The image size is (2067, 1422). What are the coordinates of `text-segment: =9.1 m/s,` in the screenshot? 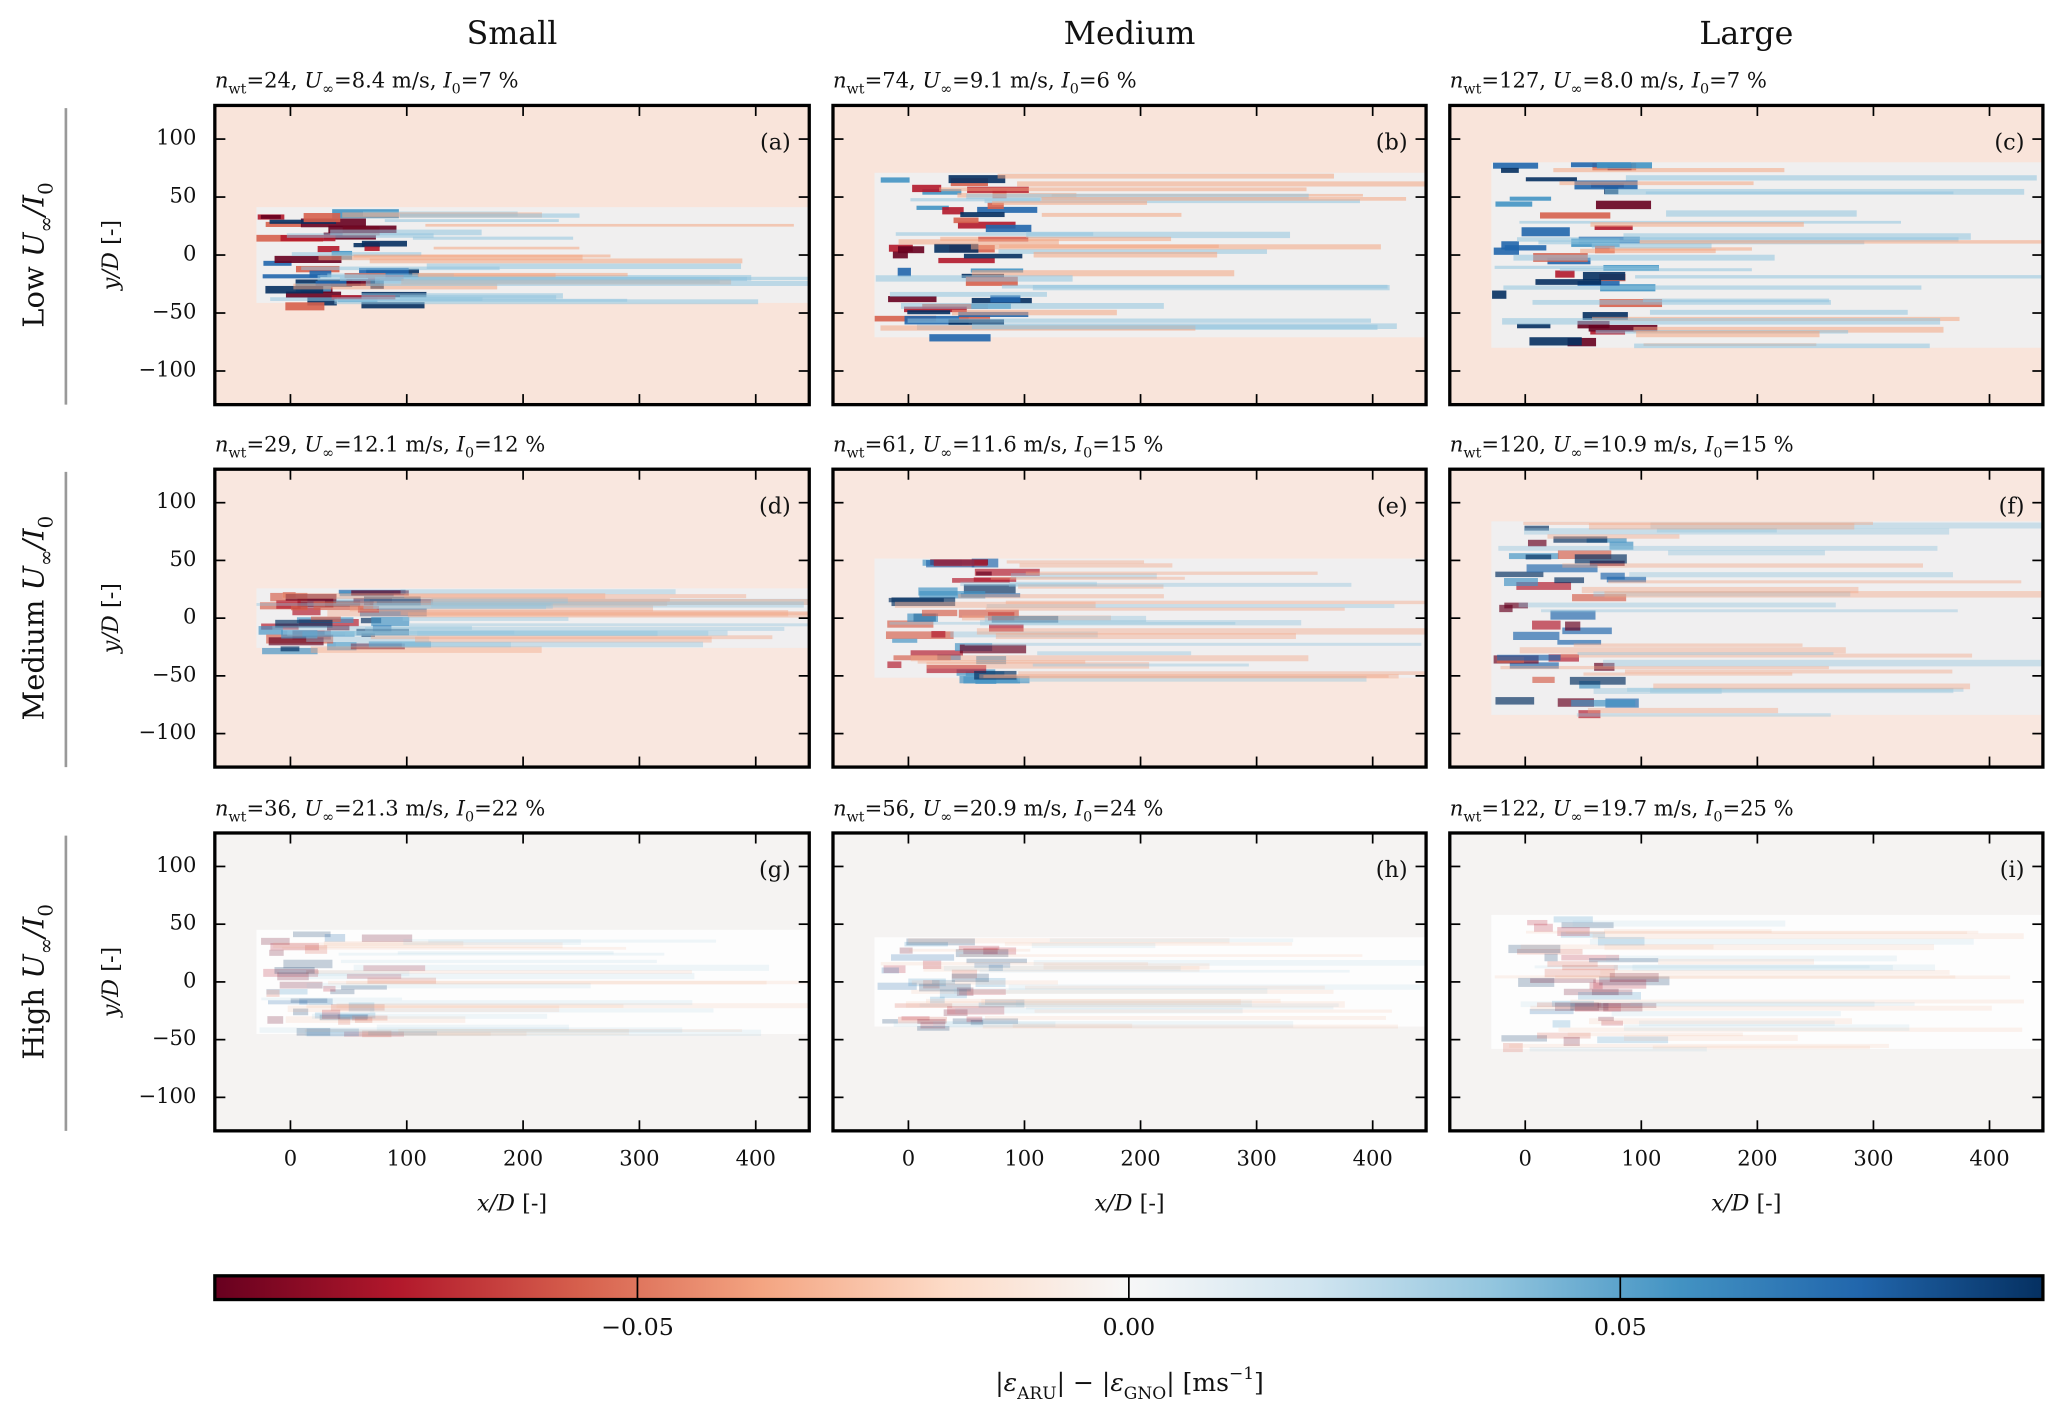 It's located at (1006, 79).